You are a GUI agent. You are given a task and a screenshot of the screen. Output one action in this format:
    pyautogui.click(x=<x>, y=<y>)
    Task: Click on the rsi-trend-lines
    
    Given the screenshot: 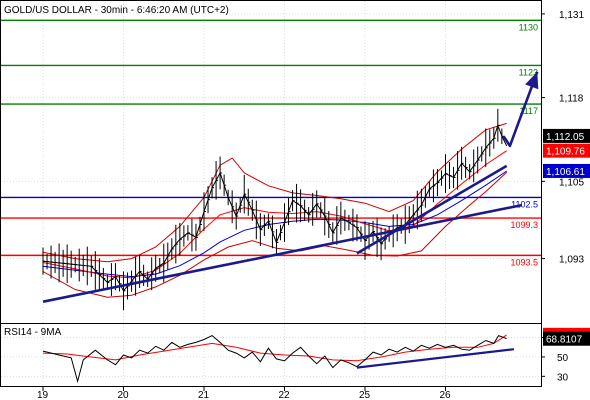 What is the action you would take?
    pyautogui.click(x=435, y=358)
    